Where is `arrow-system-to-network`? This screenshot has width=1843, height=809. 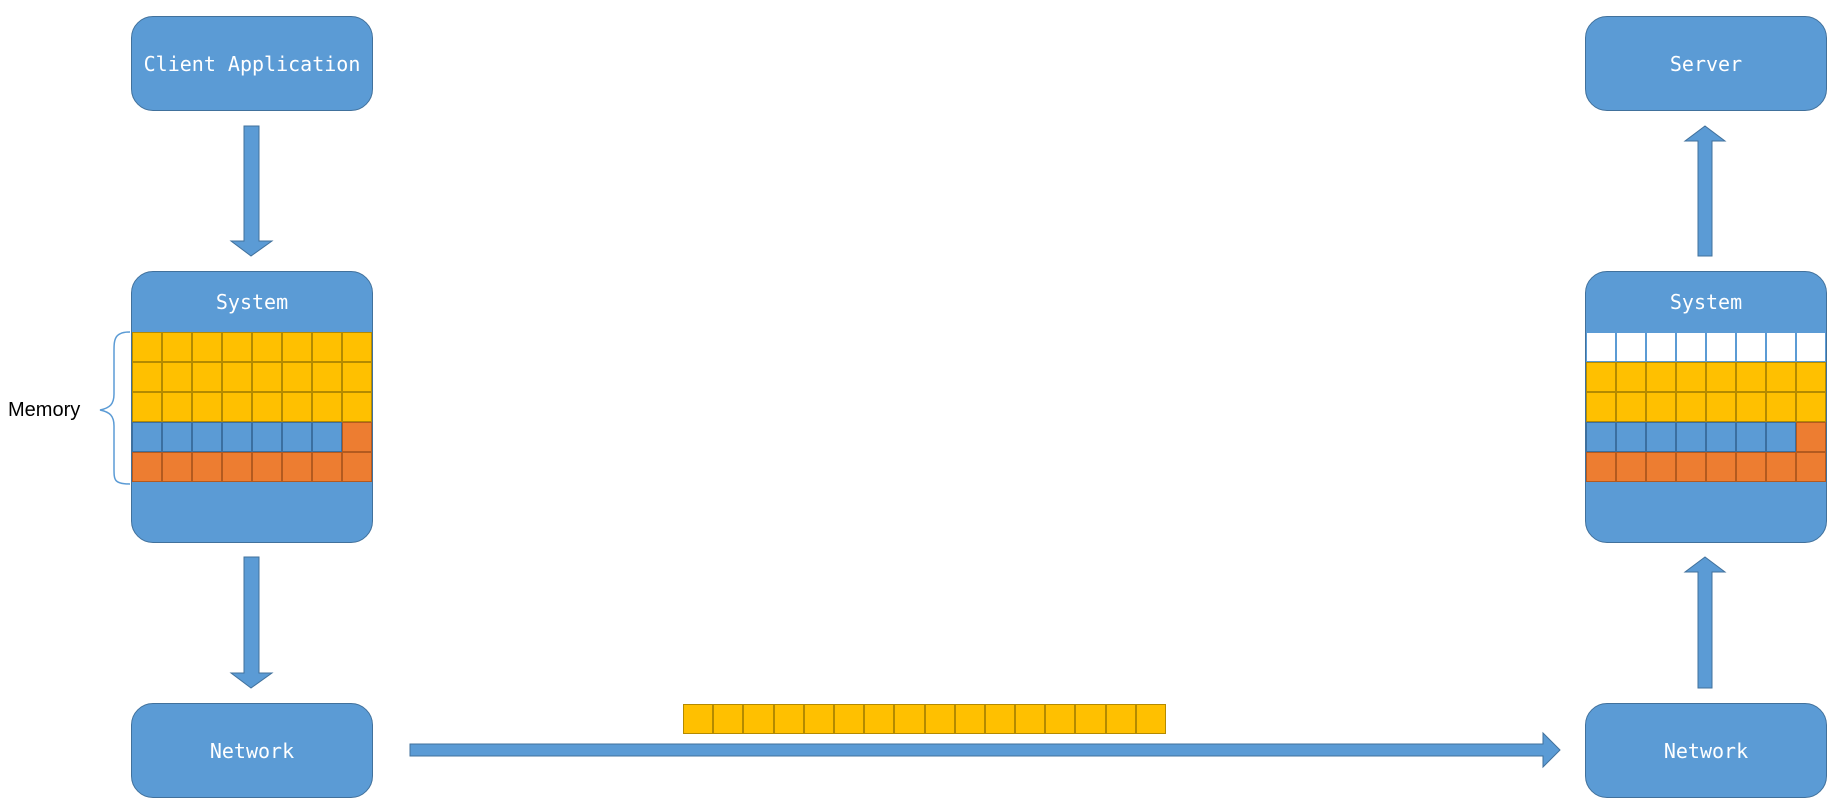
arrow-system-to-network is located at coordinates (251, 622).